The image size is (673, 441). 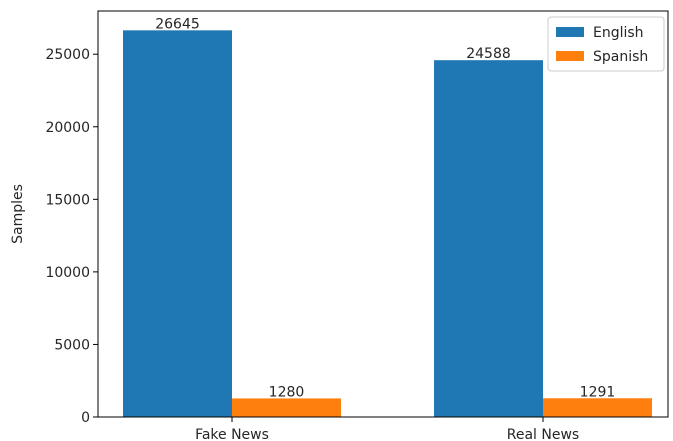 I want to click on y-tick-label: 25000, so click(x=67, y=55).